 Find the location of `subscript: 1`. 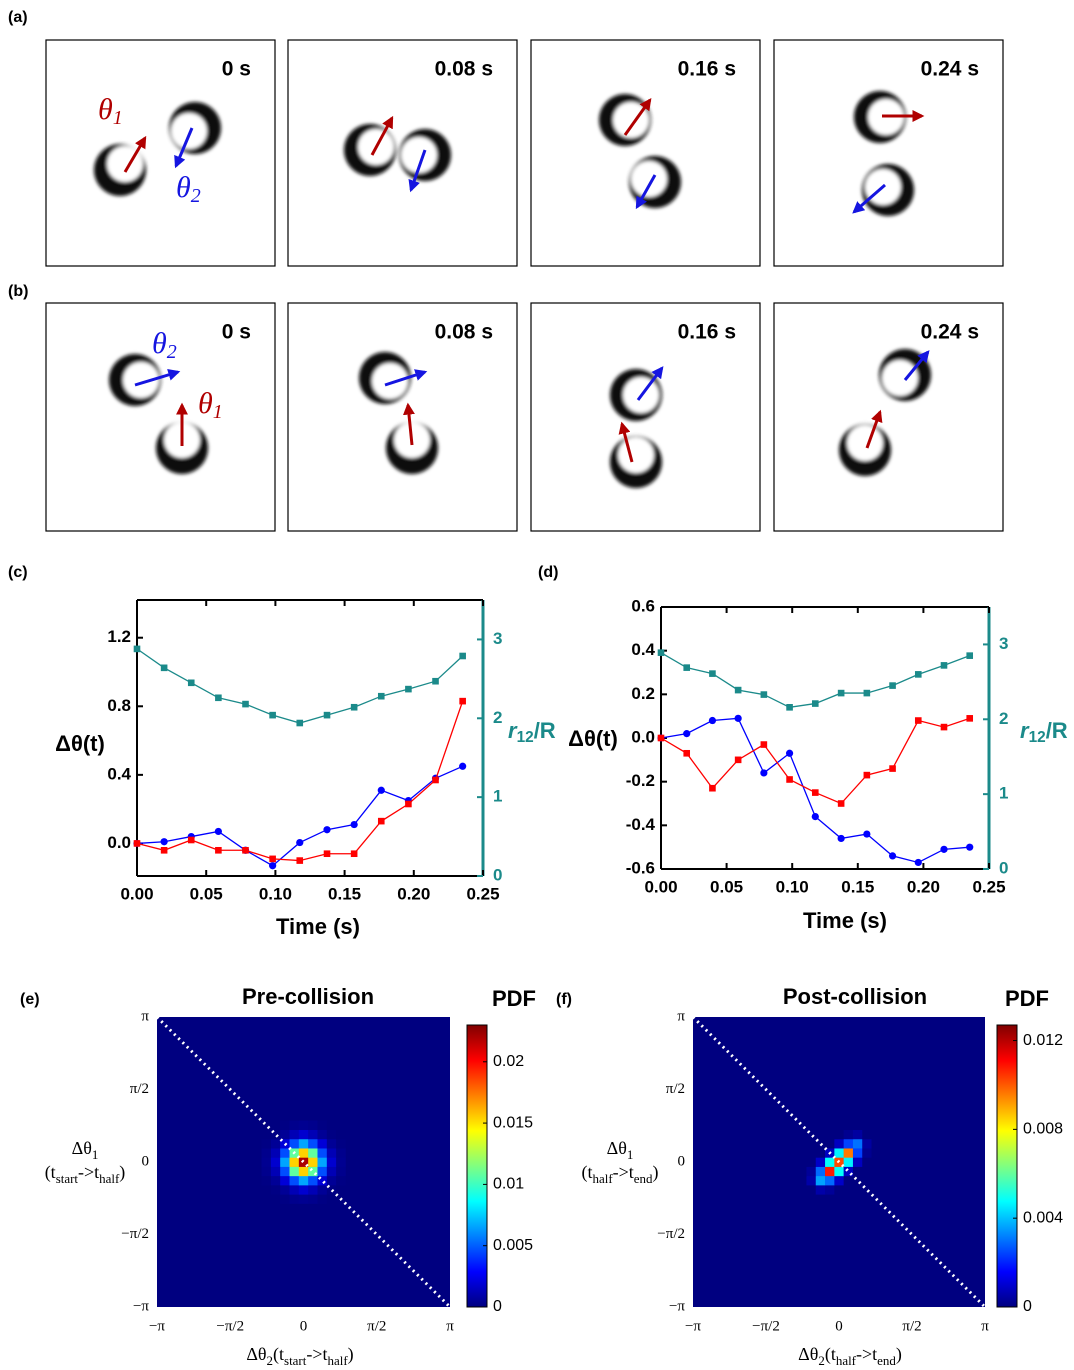

subscript: 1 is located at coordinates (118, 118).